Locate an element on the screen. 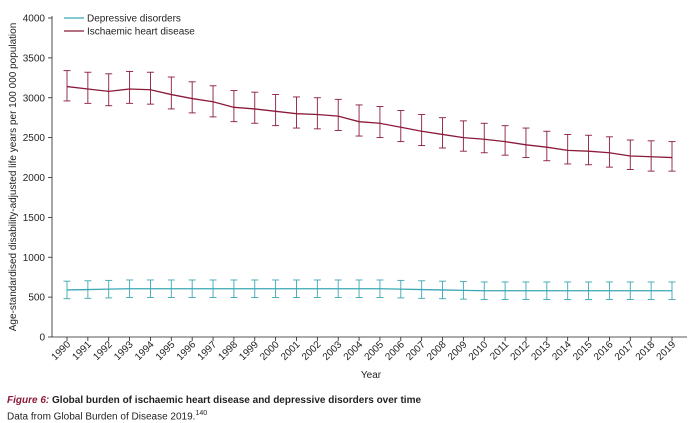 The width and height of the screenshot is (700, 423). x-tick-label: 2003 is located at coordinates (333, 351).